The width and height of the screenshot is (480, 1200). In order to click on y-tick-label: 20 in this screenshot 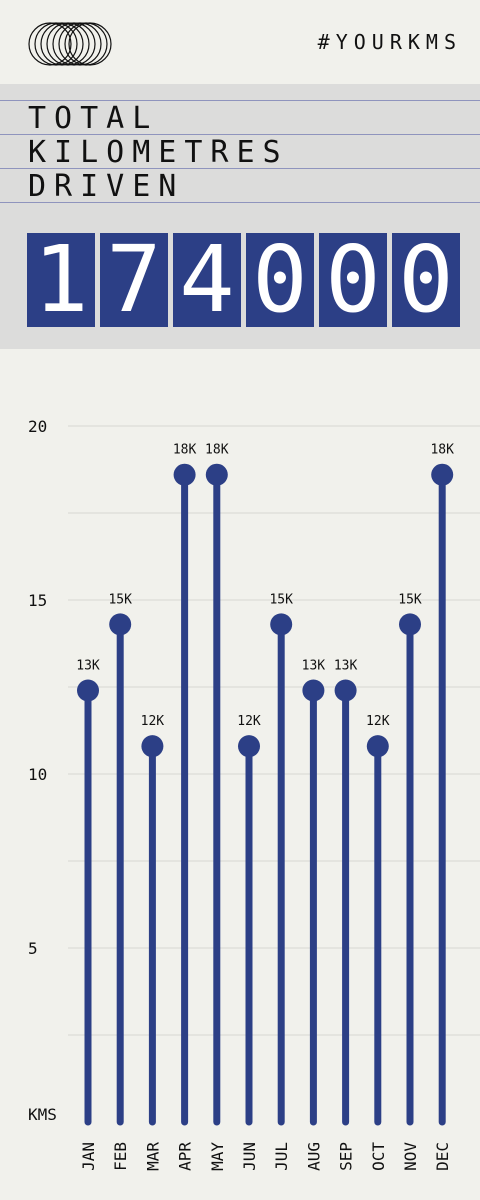, I will do `click(37, 426)`.